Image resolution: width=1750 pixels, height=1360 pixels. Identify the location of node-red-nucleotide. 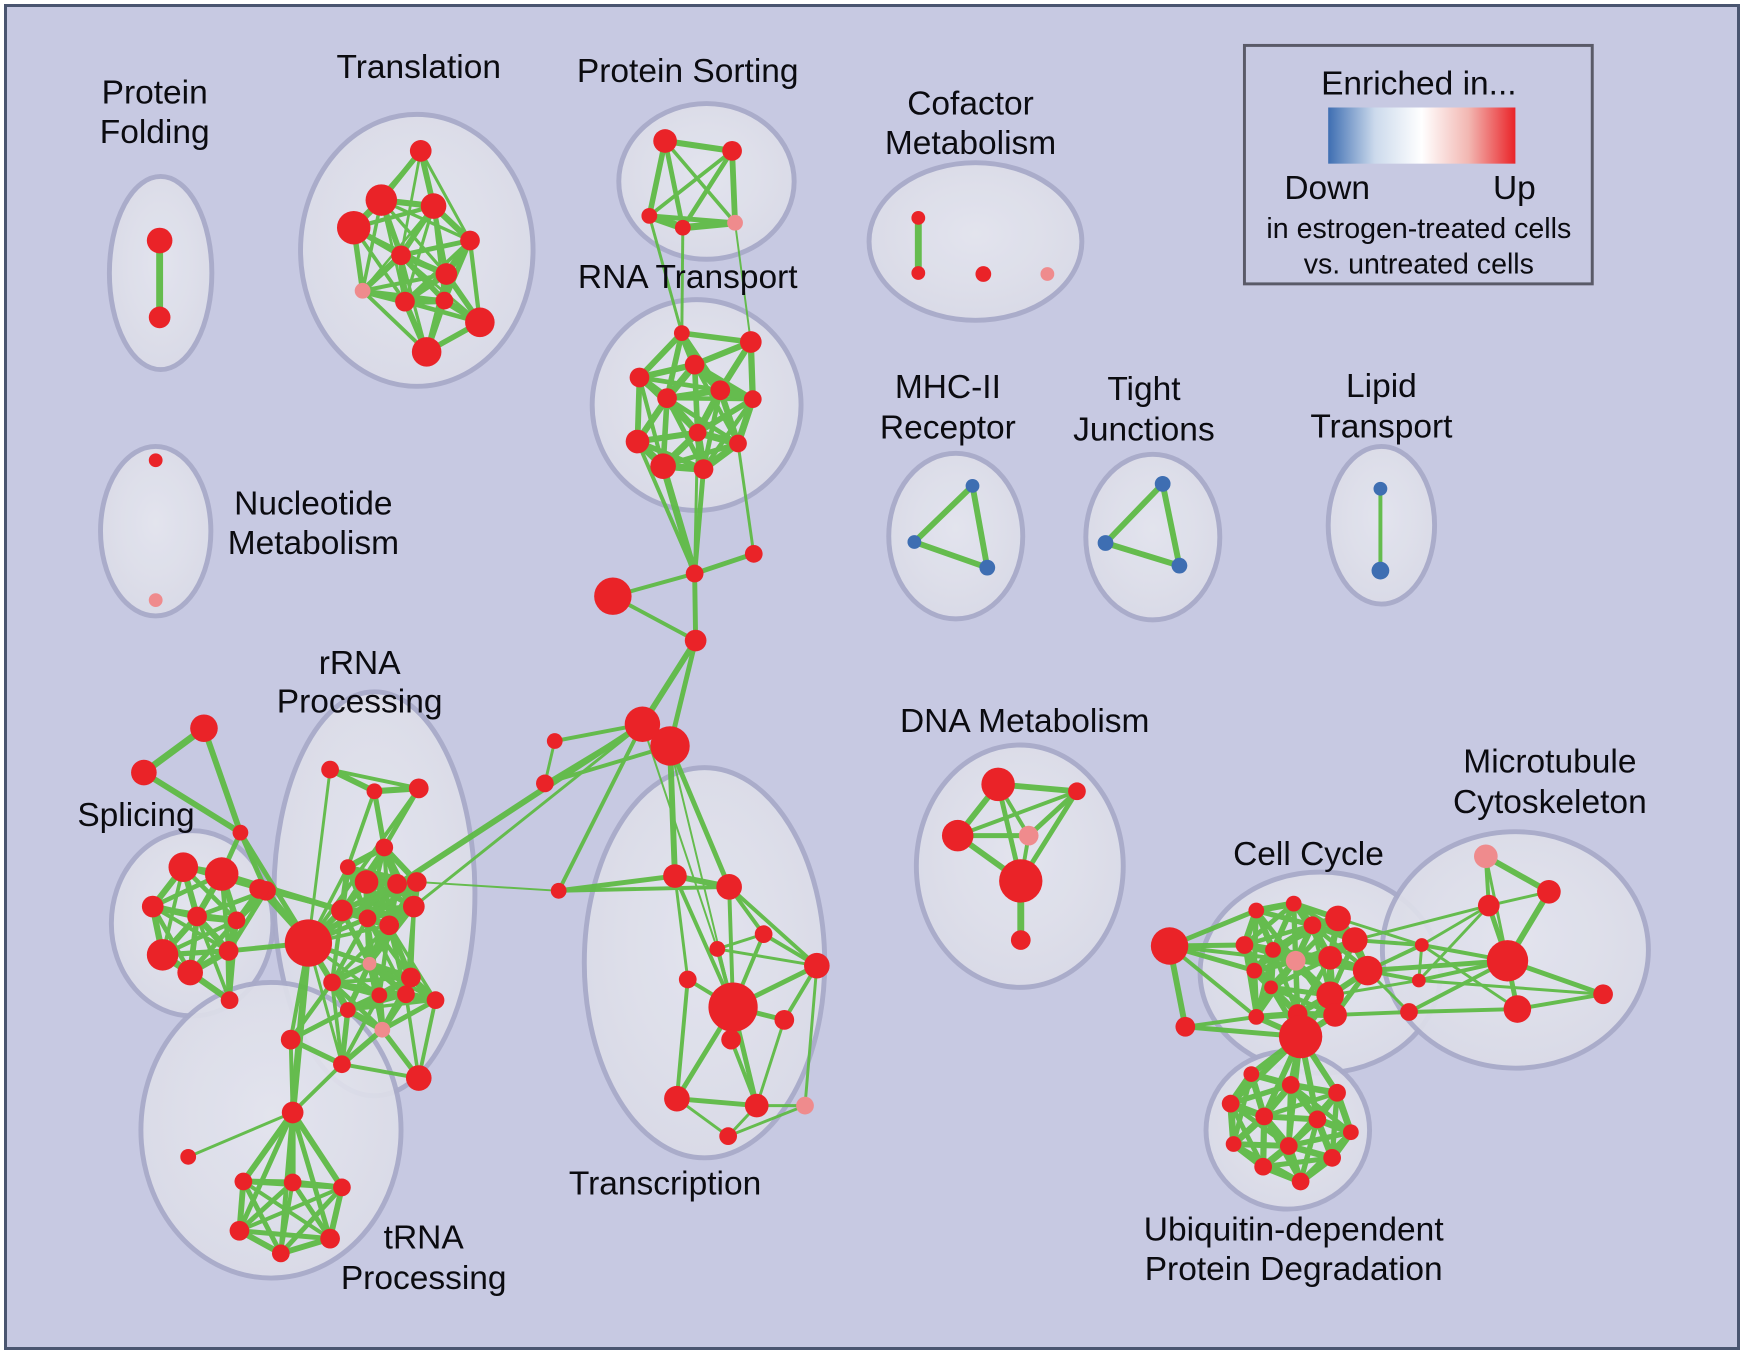
(155, 460).